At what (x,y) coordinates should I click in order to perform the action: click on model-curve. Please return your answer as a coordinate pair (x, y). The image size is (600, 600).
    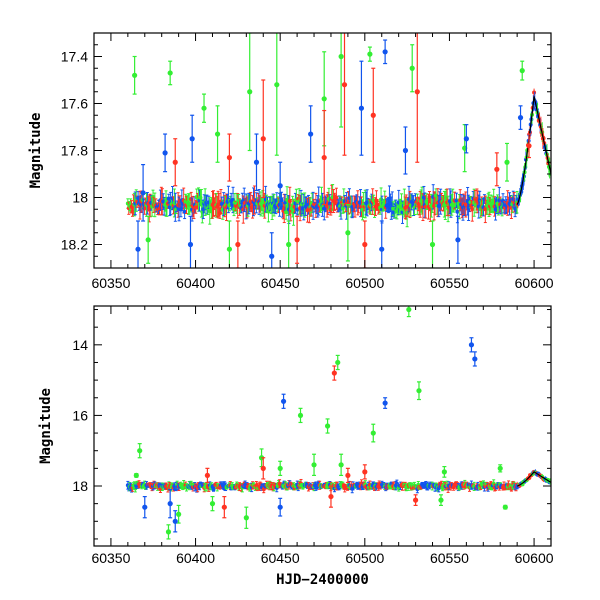
    Looking at the image, I should click on (533, 479).